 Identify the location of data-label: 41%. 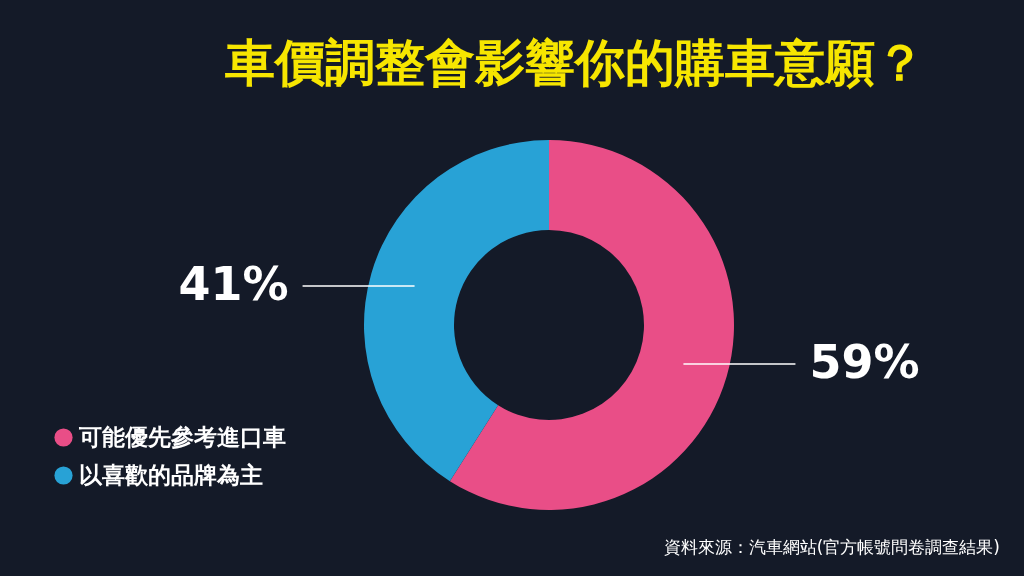
(233, 283).